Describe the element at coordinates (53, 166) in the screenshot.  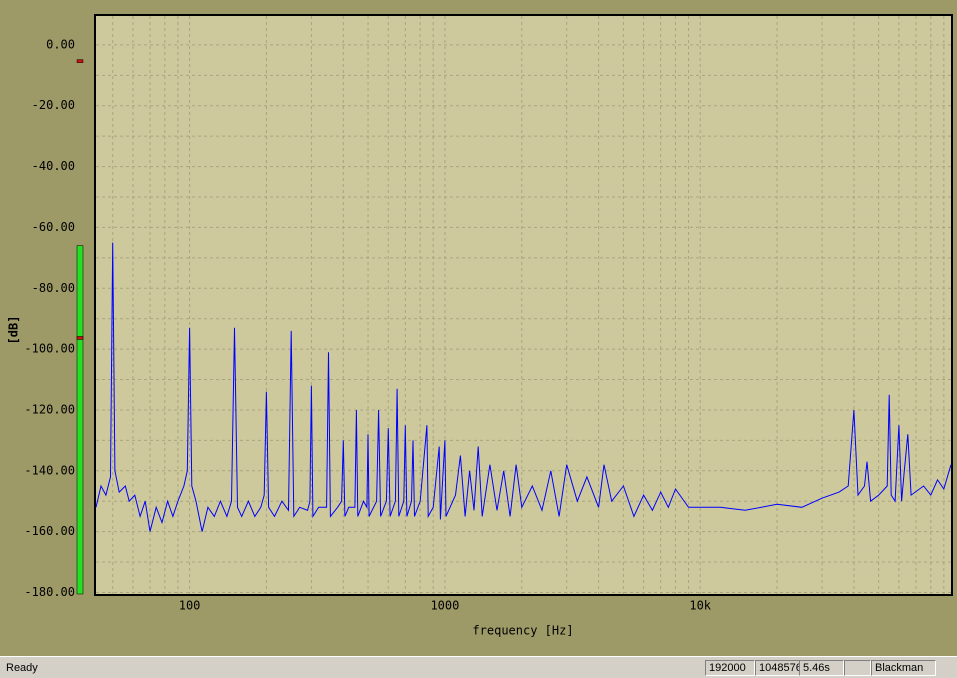
I see `y-tick-label: -40.00` at that location.